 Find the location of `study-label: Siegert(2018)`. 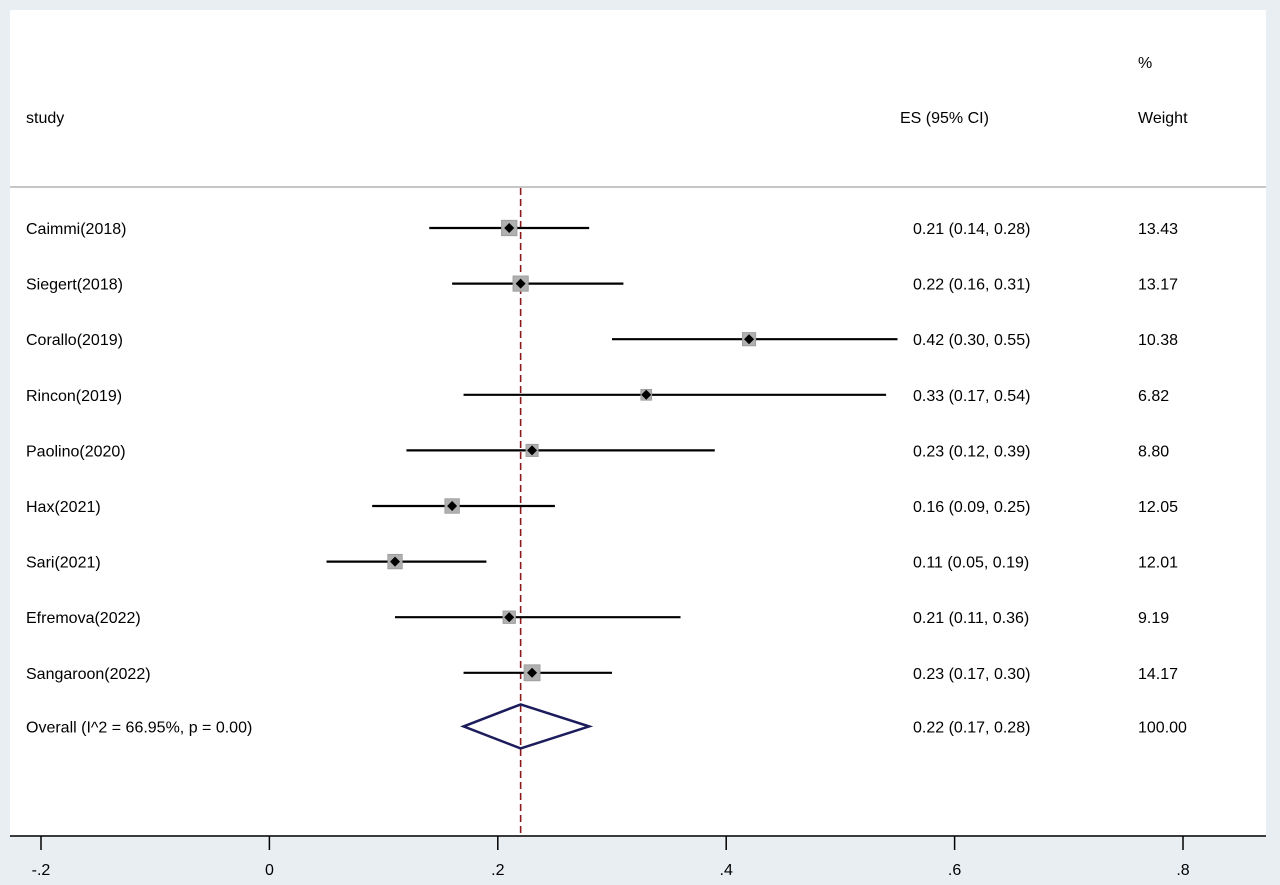

study-label: Siegert(2018) is located at coordinates (74, 285).